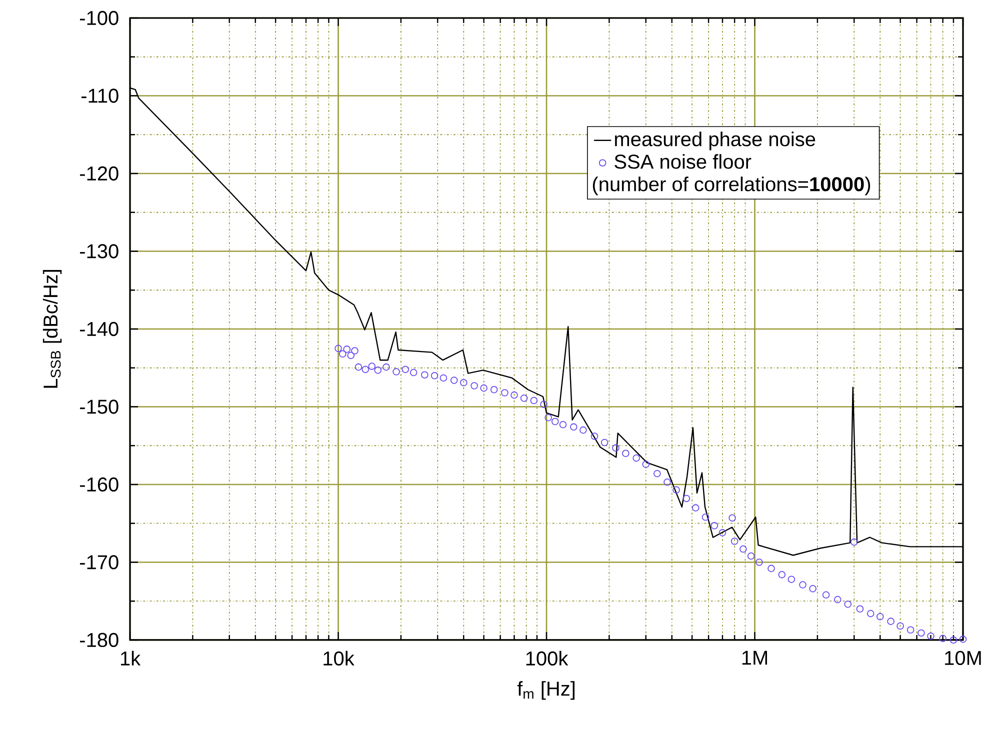 This screenshot has height=736, width=999. I want to click on y-tick-label: -110, so click(99, 95).